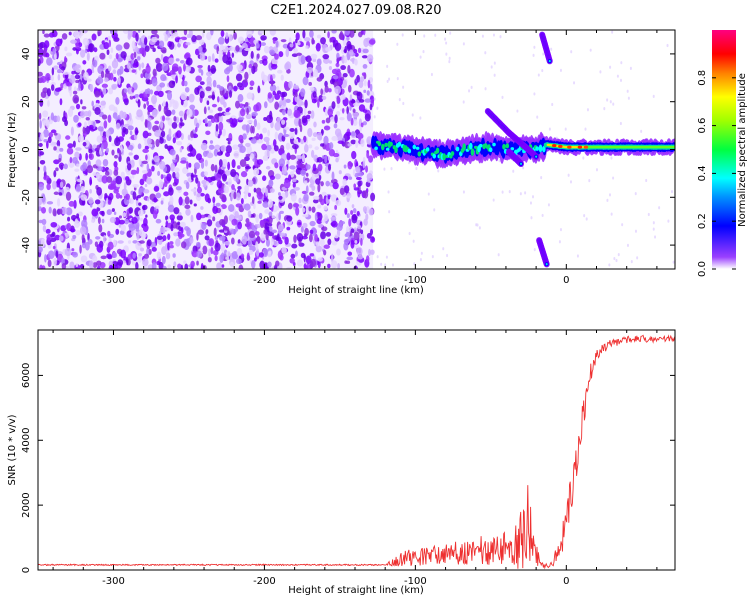  I want to click on snr-xtick-label: -300, so click(113, 581).